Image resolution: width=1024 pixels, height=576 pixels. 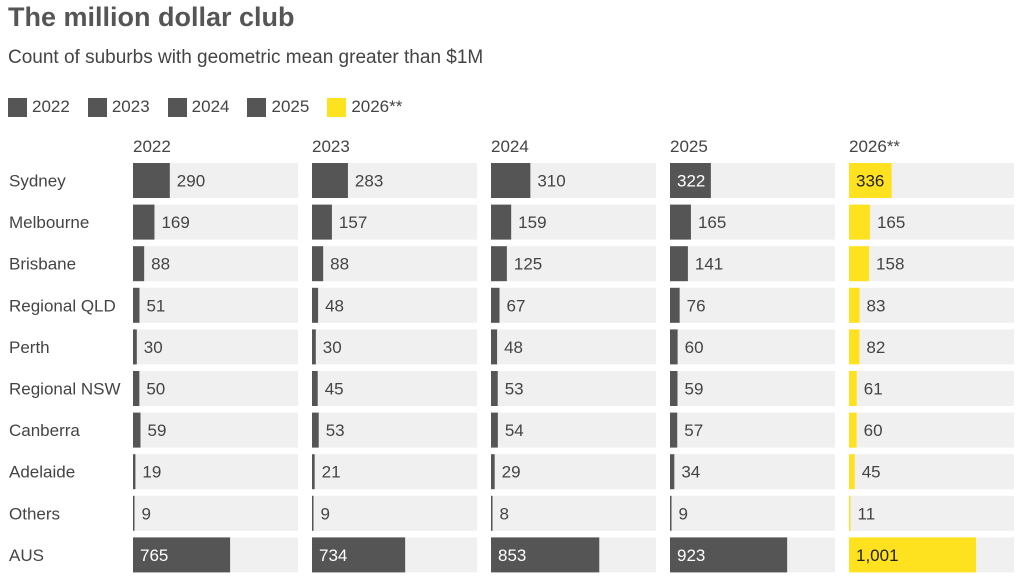 I want to click on data-label: 157, so click(x=353, y=222).